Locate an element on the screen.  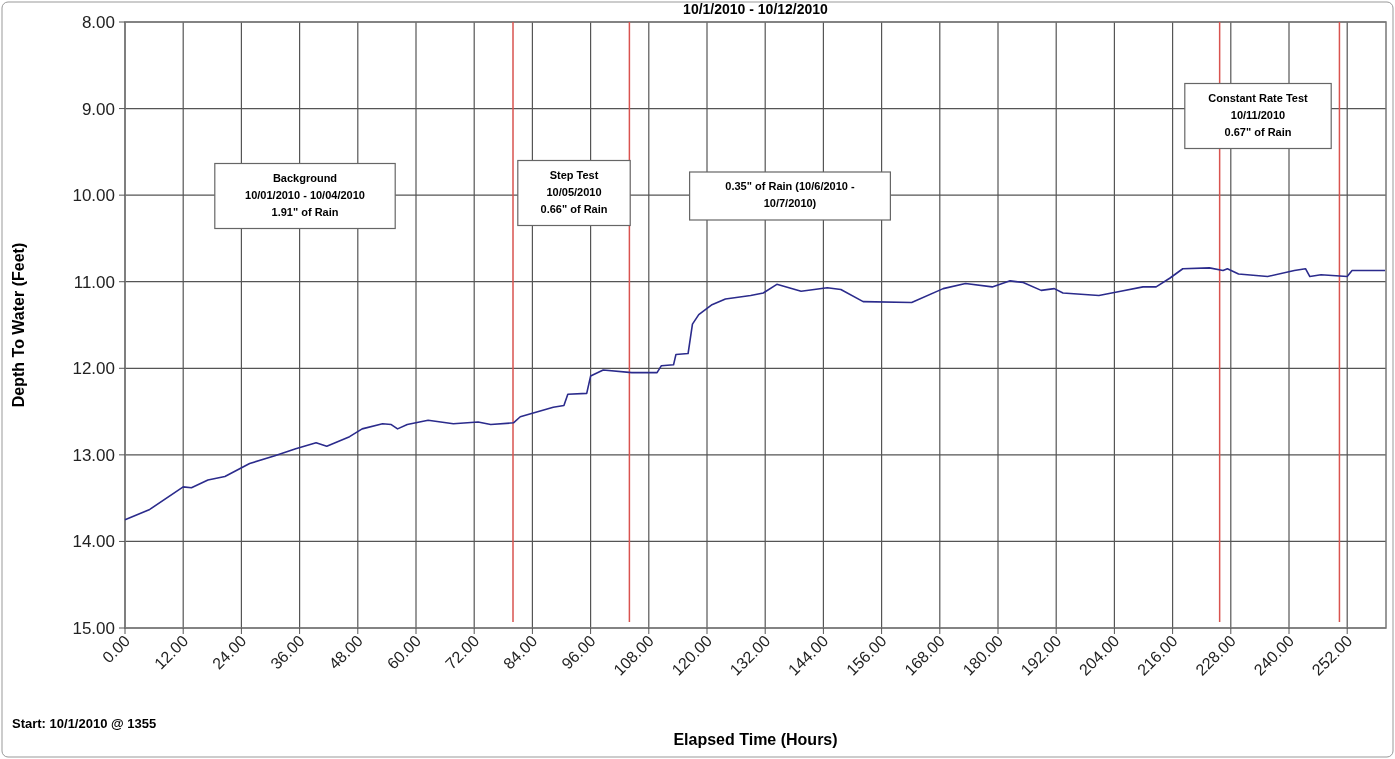
y-tick-label: 9.00 is located at coordinates (98, 109).